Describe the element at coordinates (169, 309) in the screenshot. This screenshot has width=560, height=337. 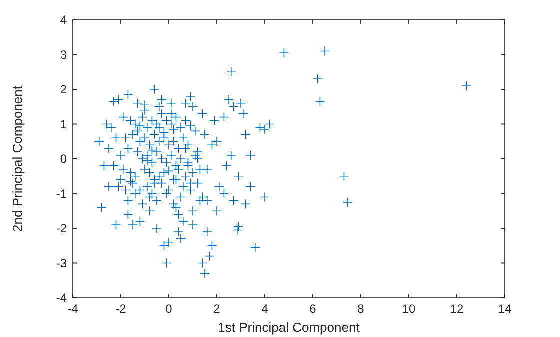
I see `x-tick-label: 0` at that location.